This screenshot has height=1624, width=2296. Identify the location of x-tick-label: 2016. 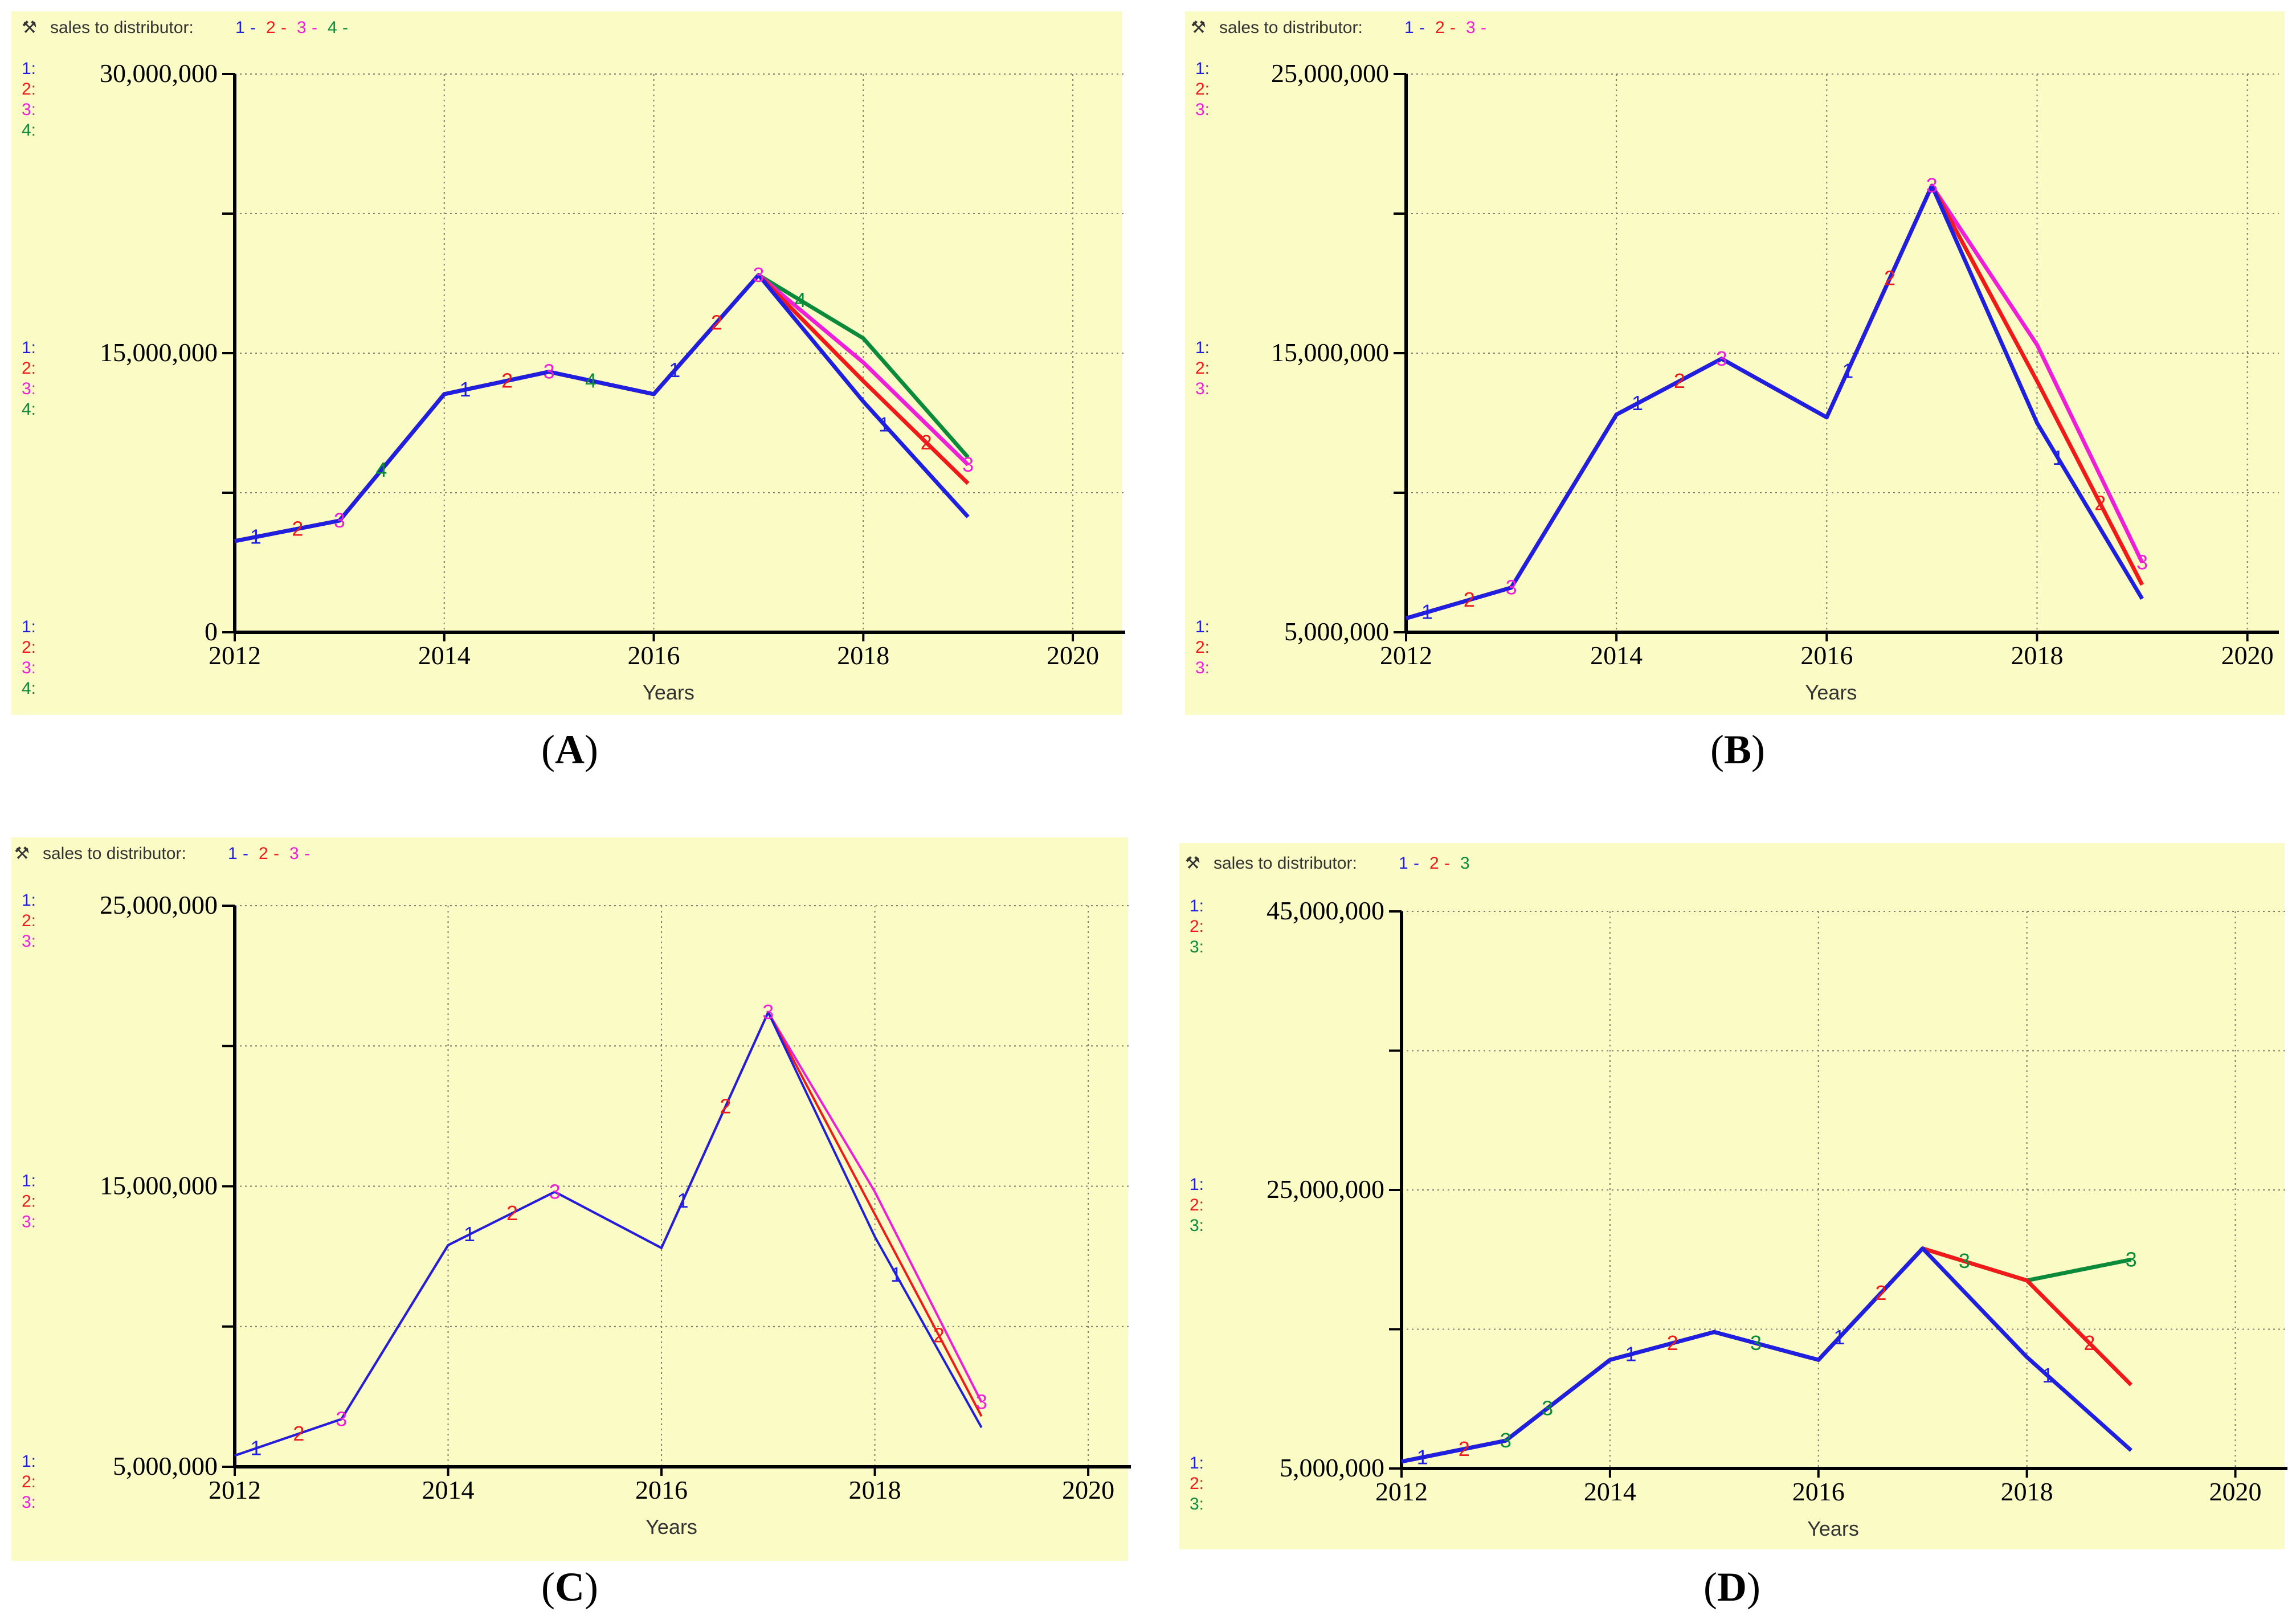
(1818, 1492).